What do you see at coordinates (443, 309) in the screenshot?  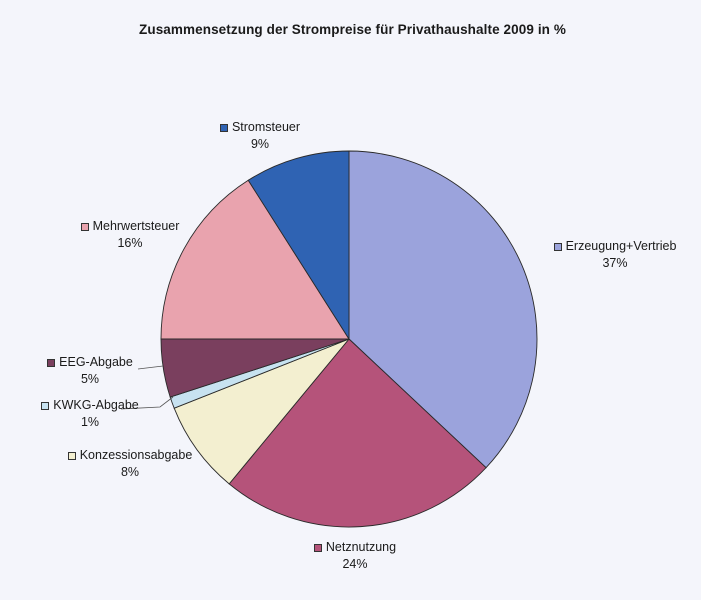 I see `pie-slice-erzeugung-vertrieb` at bounding box center [443, 309].